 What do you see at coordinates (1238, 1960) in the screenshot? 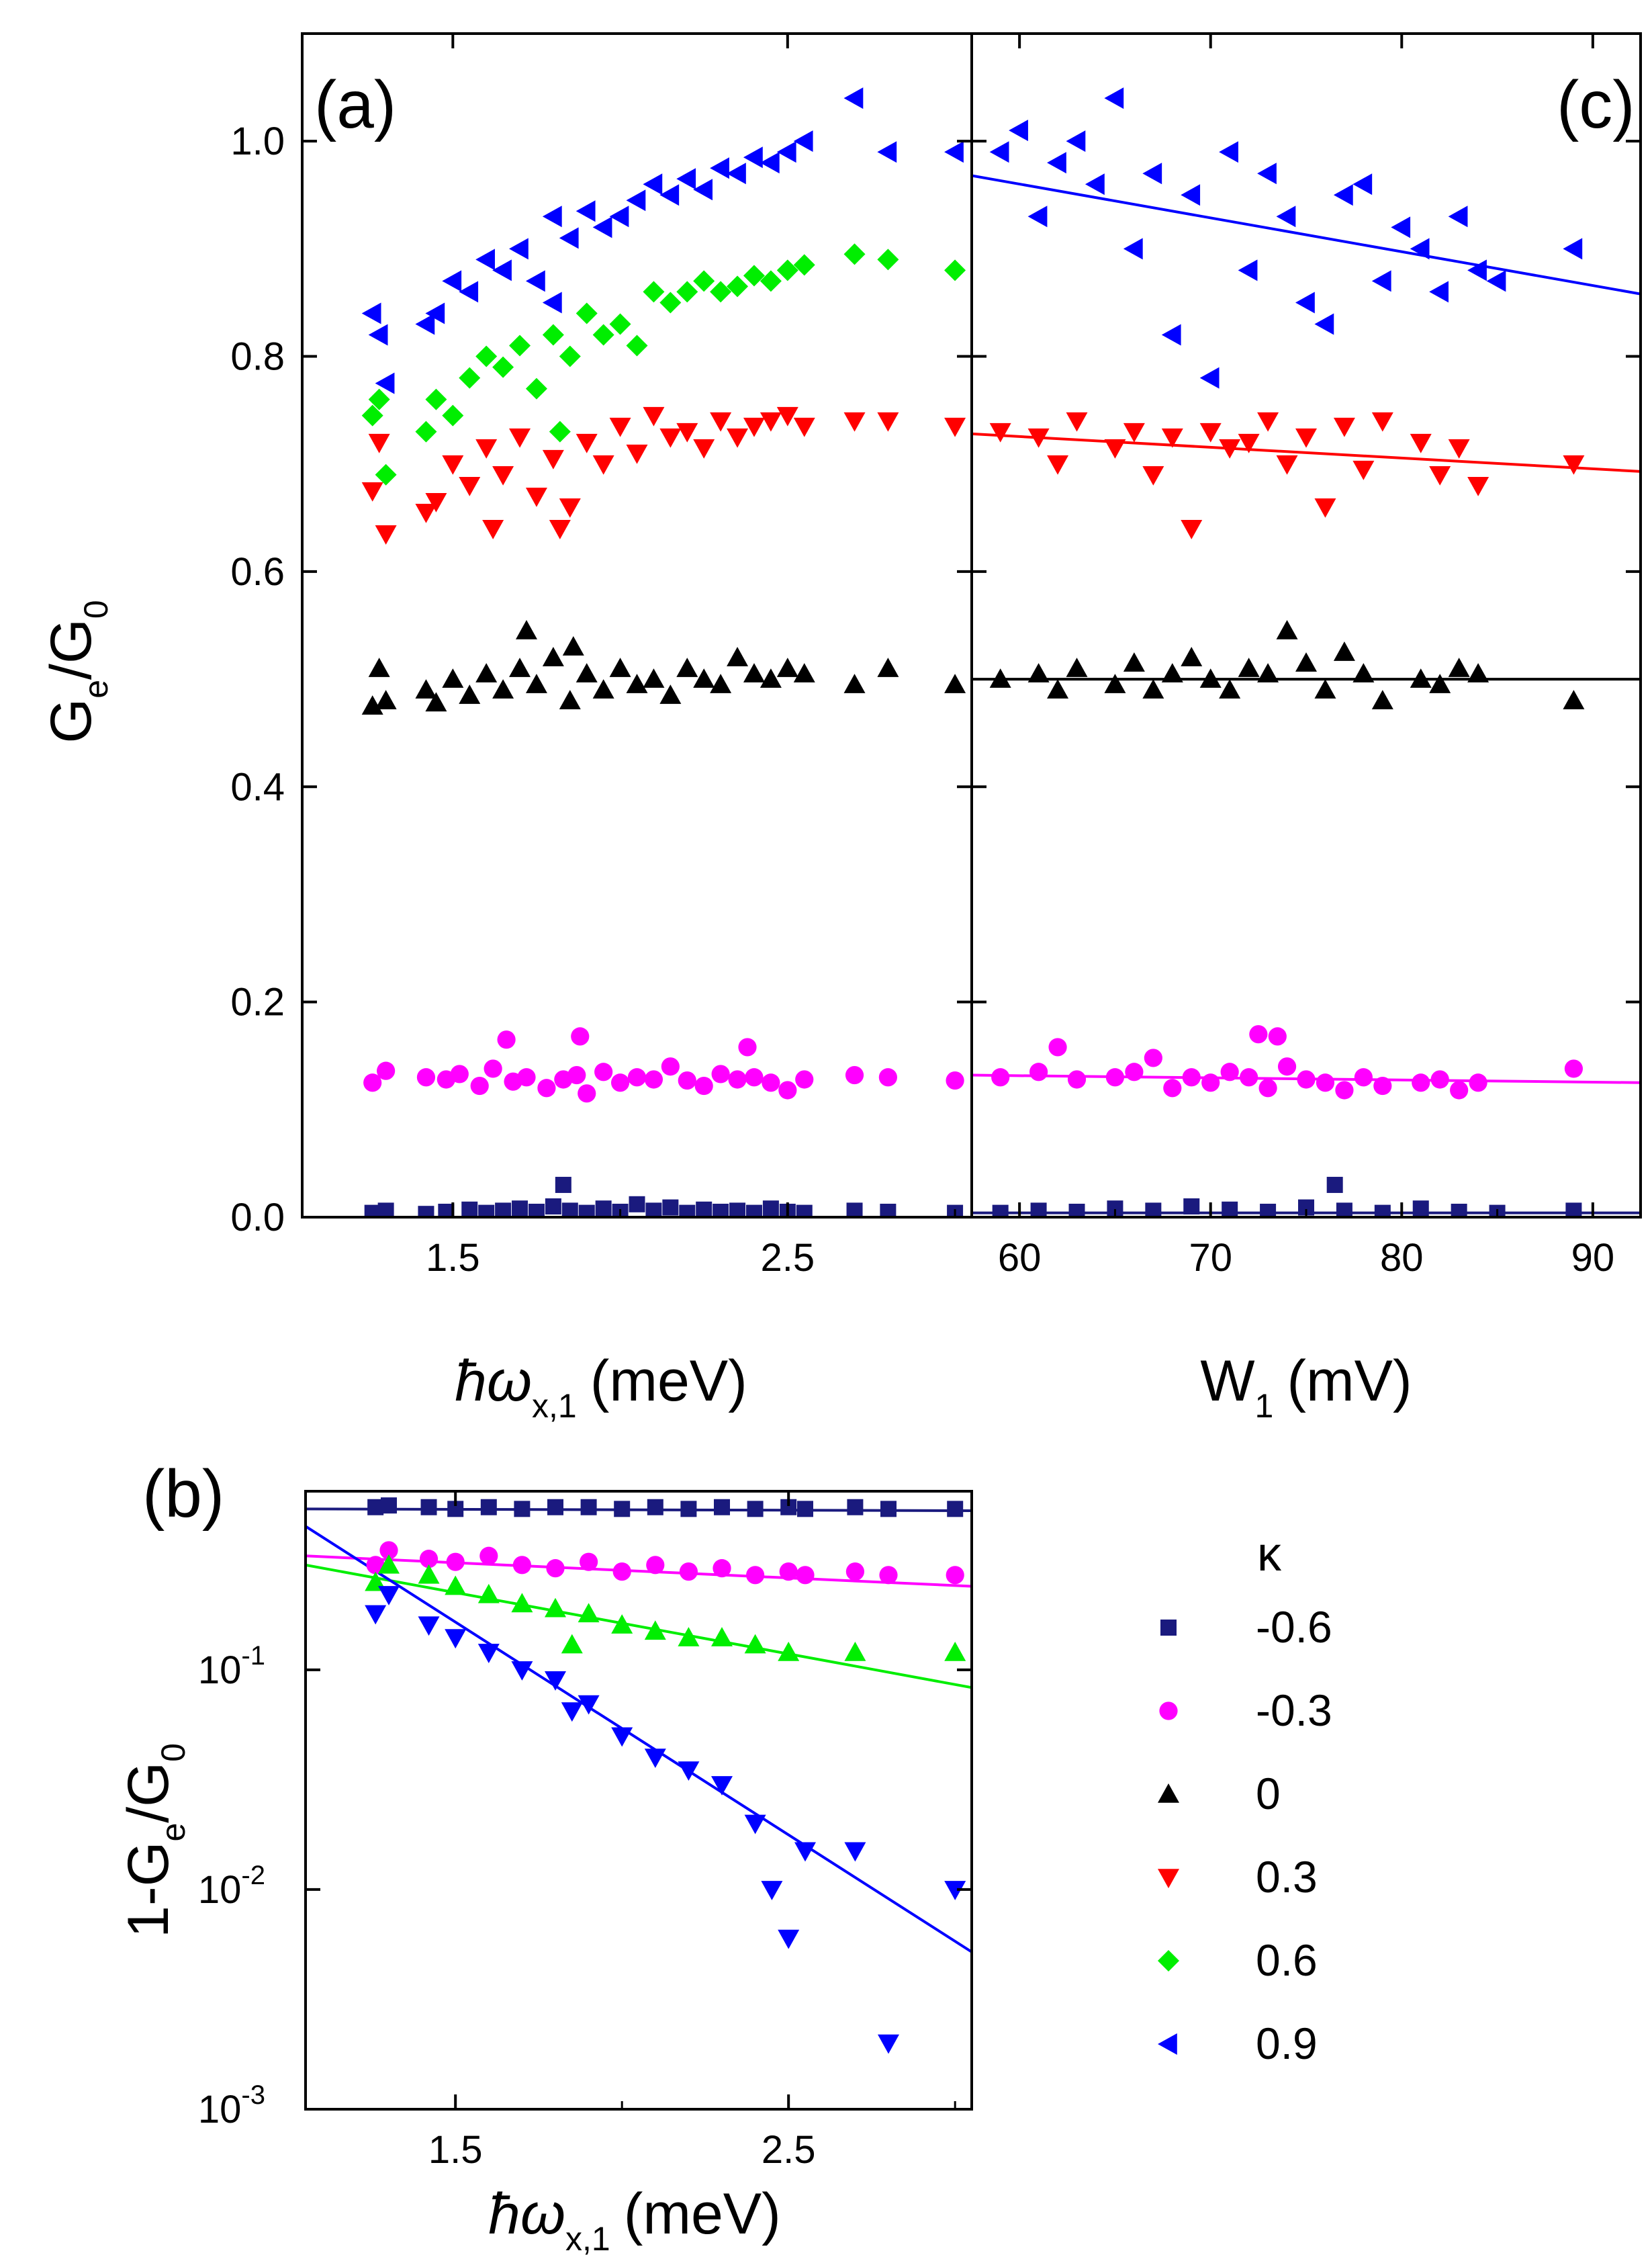
I see `legend-entry: 0.6` at bounding box center [1238, 1960].